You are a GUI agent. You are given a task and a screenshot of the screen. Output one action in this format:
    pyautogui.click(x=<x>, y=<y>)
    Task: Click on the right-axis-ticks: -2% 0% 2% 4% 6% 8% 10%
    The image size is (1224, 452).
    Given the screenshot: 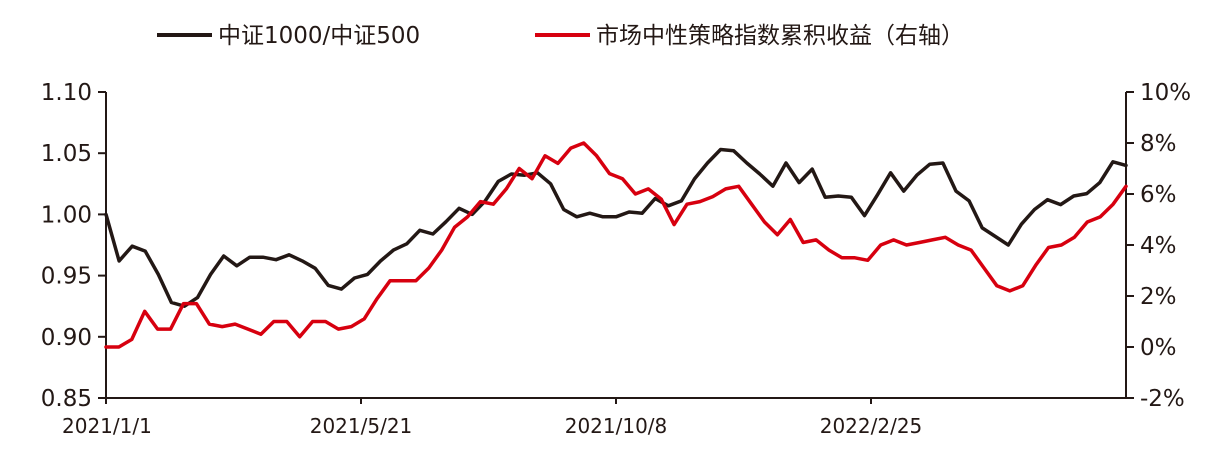 What is the action you would take?
    pyautogui.click(x=1158, y=246)
    